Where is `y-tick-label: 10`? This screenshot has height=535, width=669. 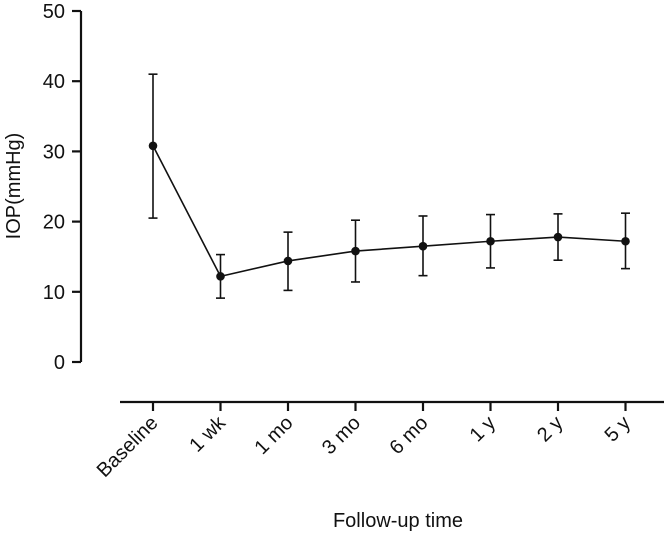
y-tick-label: 10 is located at coordinates (54, 293).